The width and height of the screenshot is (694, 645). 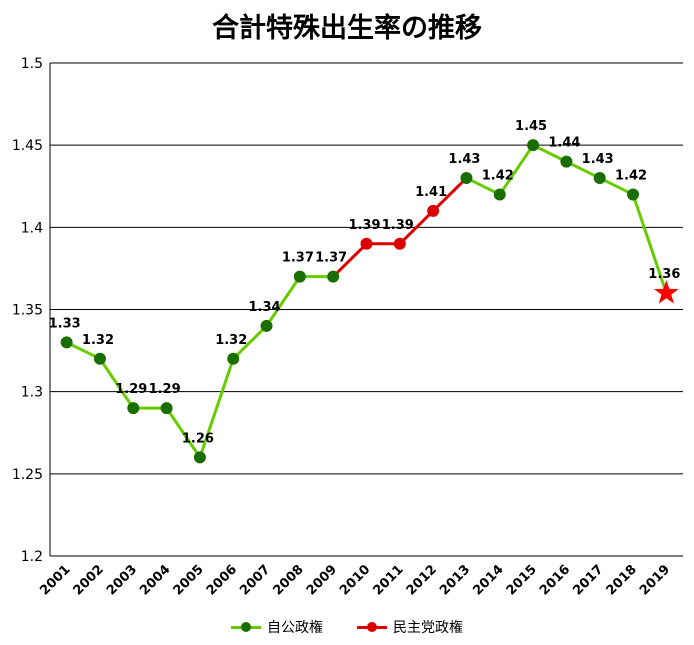 I want to click on x-tick-label: 2009, so click(x=322, y=580).